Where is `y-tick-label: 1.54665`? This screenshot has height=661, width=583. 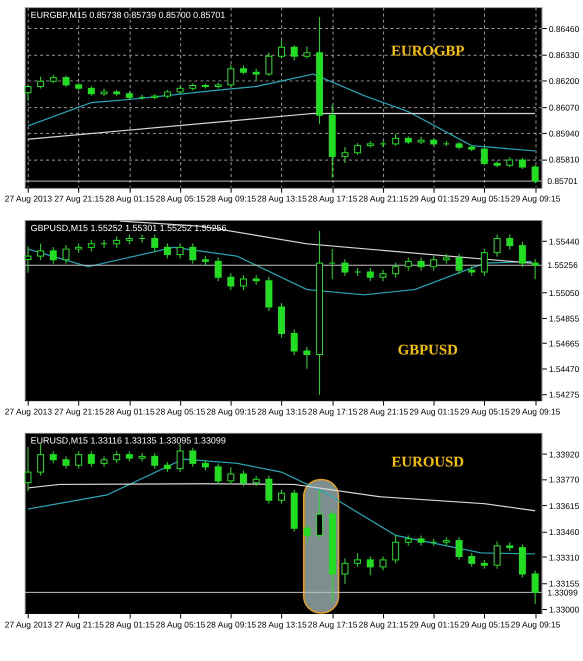 y-tick-label: 1.54665 is located at coordinates (564, 343).